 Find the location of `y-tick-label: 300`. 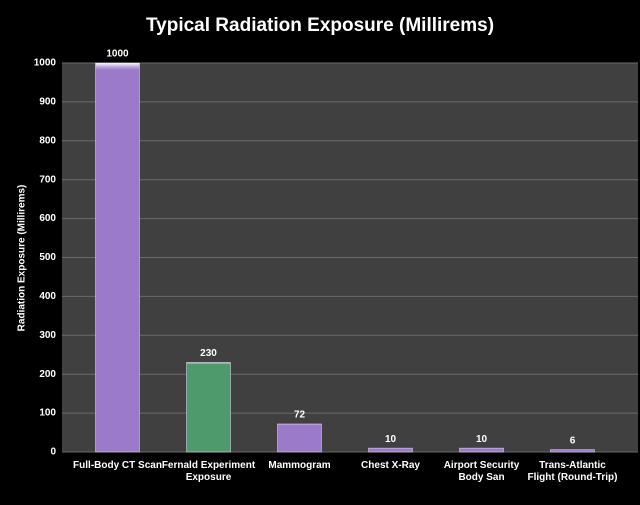

y-tick-label: 300 is located at coordinates (47, 335).